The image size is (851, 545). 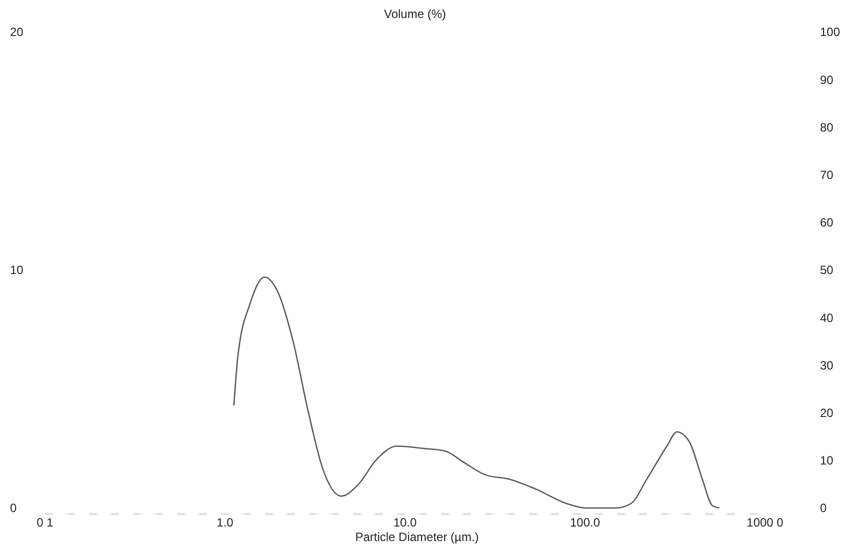 What do you see at coordinates (415, 14) in the screenshot?
I see `y-axis-title: Volume (%)` at bounding box center [415, 14].